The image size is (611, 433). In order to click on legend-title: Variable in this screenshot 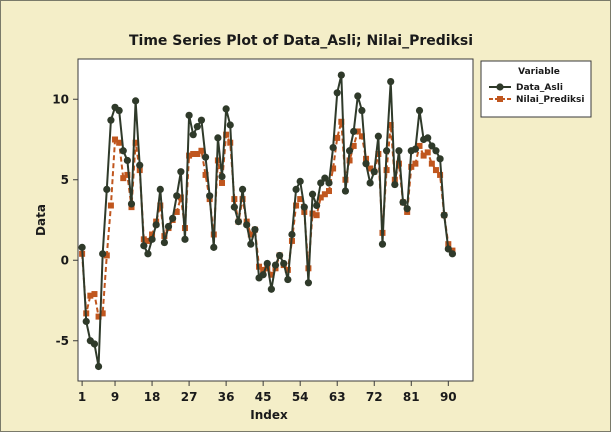, I will do `click(539, 72)`.